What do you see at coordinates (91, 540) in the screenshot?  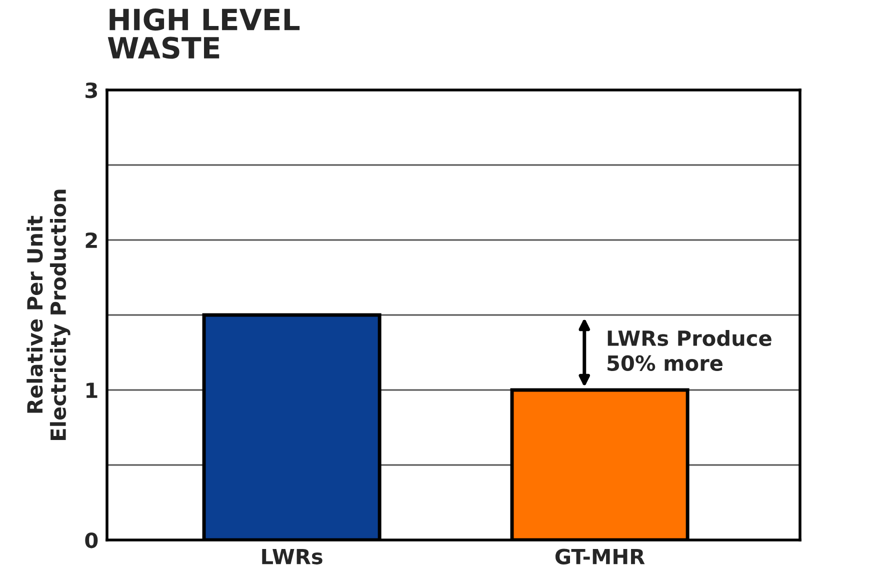 I see `y-tick-label: 0` at bounding box center [91, 540].